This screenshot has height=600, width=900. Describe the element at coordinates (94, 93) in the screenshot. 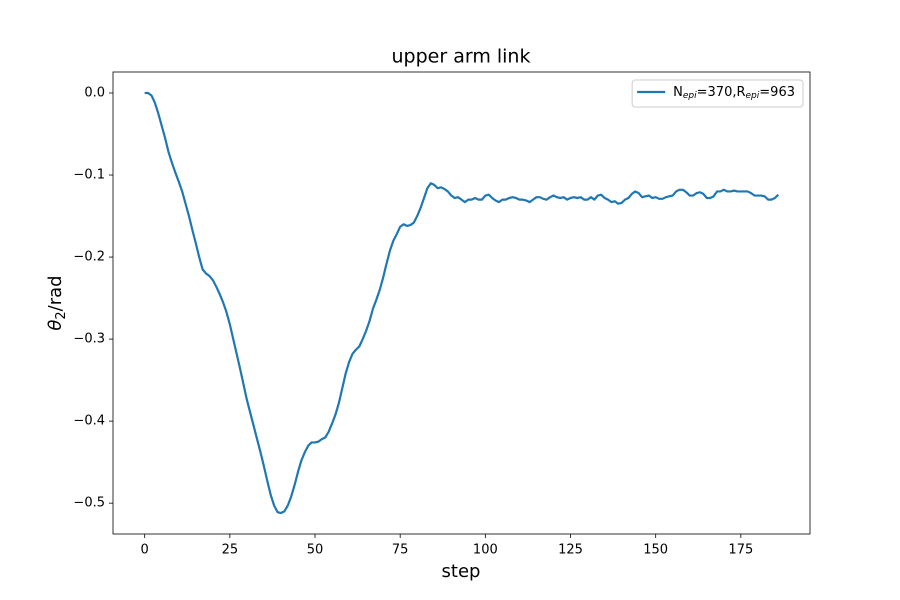

I see `y-tick-label: 0.0` at that location.